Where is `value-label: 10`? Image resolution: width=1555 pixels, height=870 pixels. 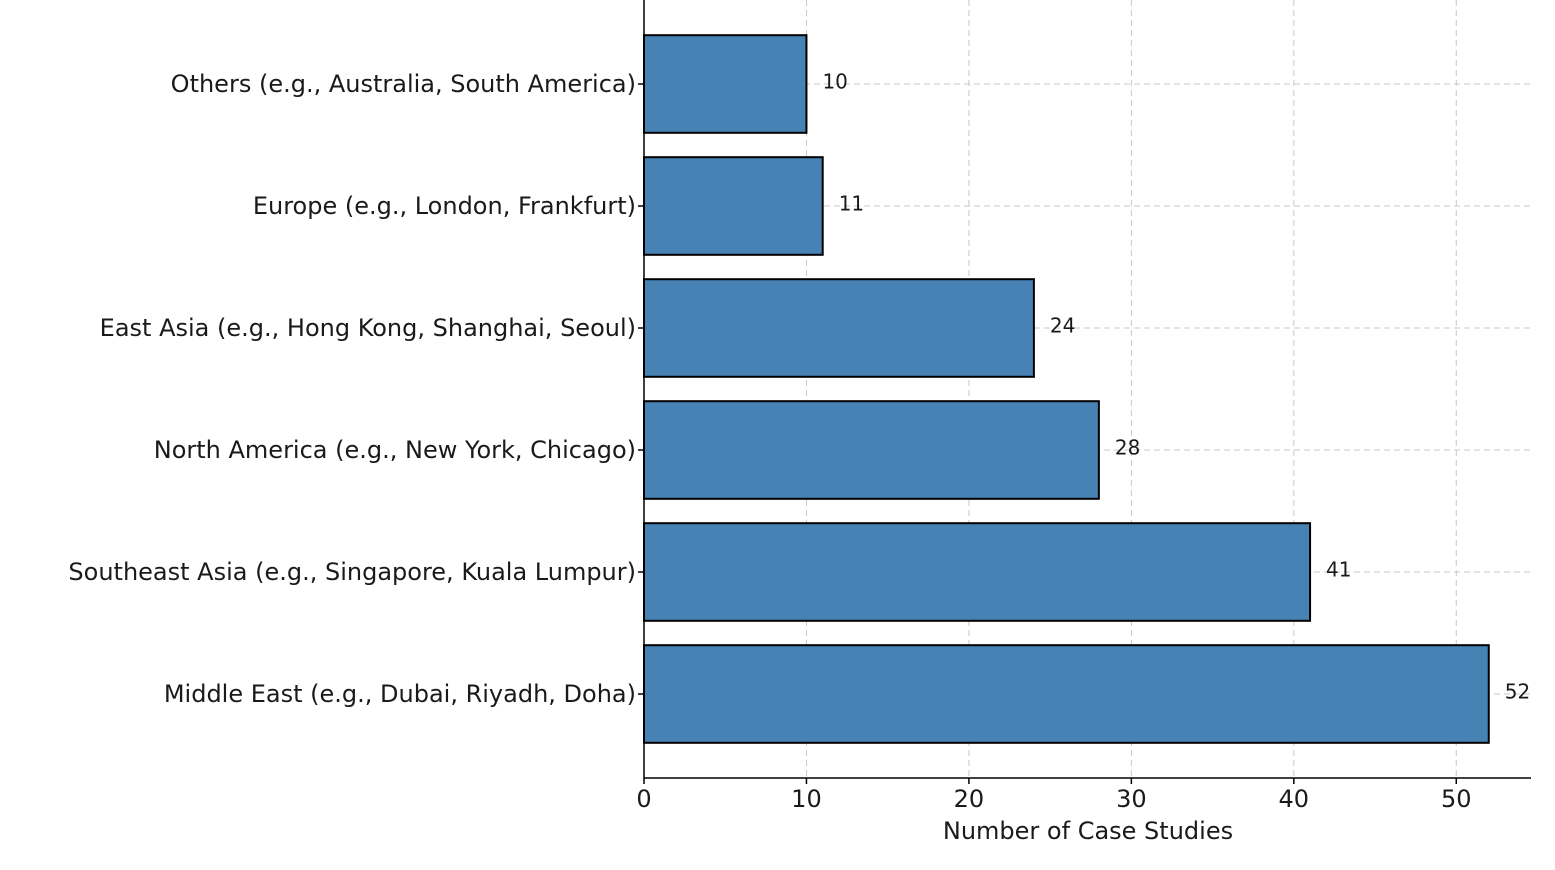 value-label: 10 is located at coordinates (834, 82).